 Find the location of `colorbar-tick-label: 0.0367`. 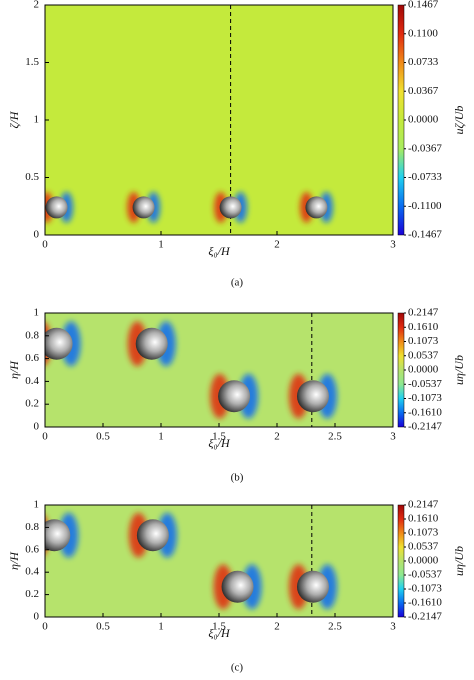

colorbar-tick-label: 0.0367 is located at coordinates (423, 91).